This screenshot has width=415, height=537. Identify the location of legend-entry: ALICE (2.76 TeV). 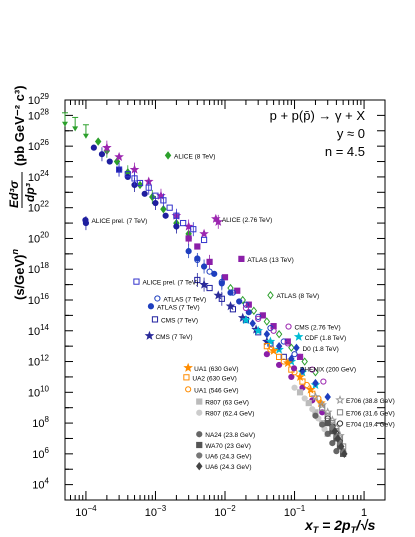
(241, 218).